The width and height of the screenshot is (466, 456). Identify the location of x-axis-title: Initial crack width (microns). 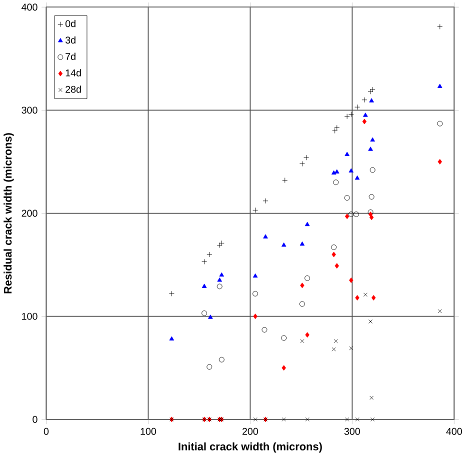
(250, 447).